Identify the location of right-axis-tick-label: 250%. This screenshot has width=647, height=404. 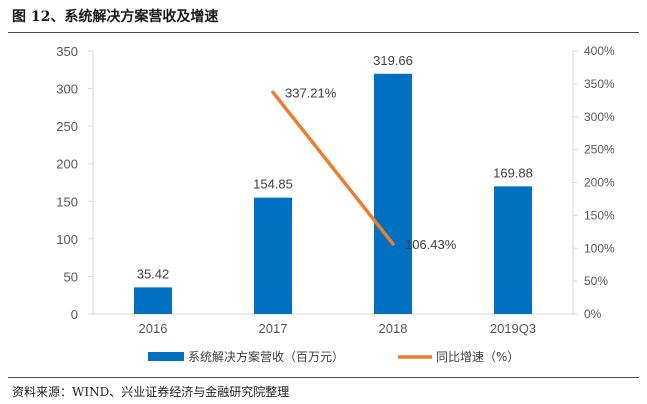
(599, 150).